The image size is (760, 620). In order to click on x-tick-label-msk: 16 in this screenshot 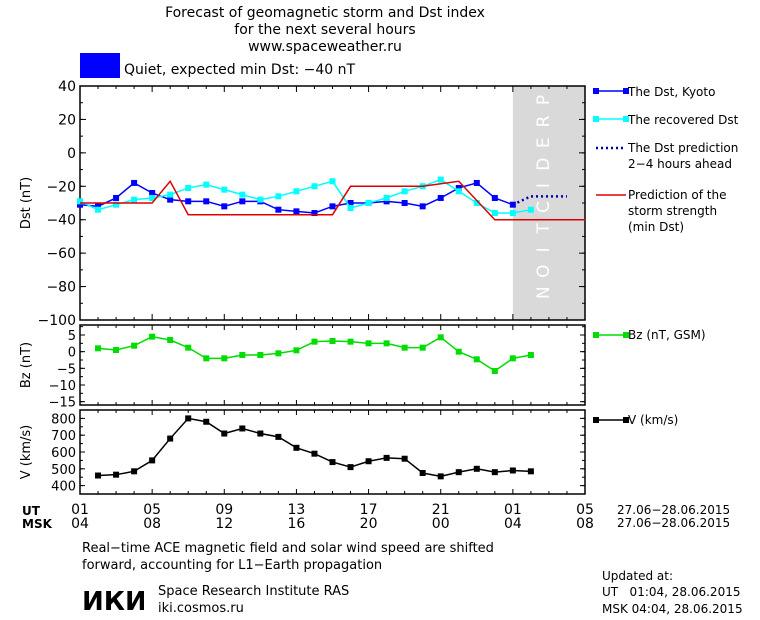, I will do `click(297, 524)`.